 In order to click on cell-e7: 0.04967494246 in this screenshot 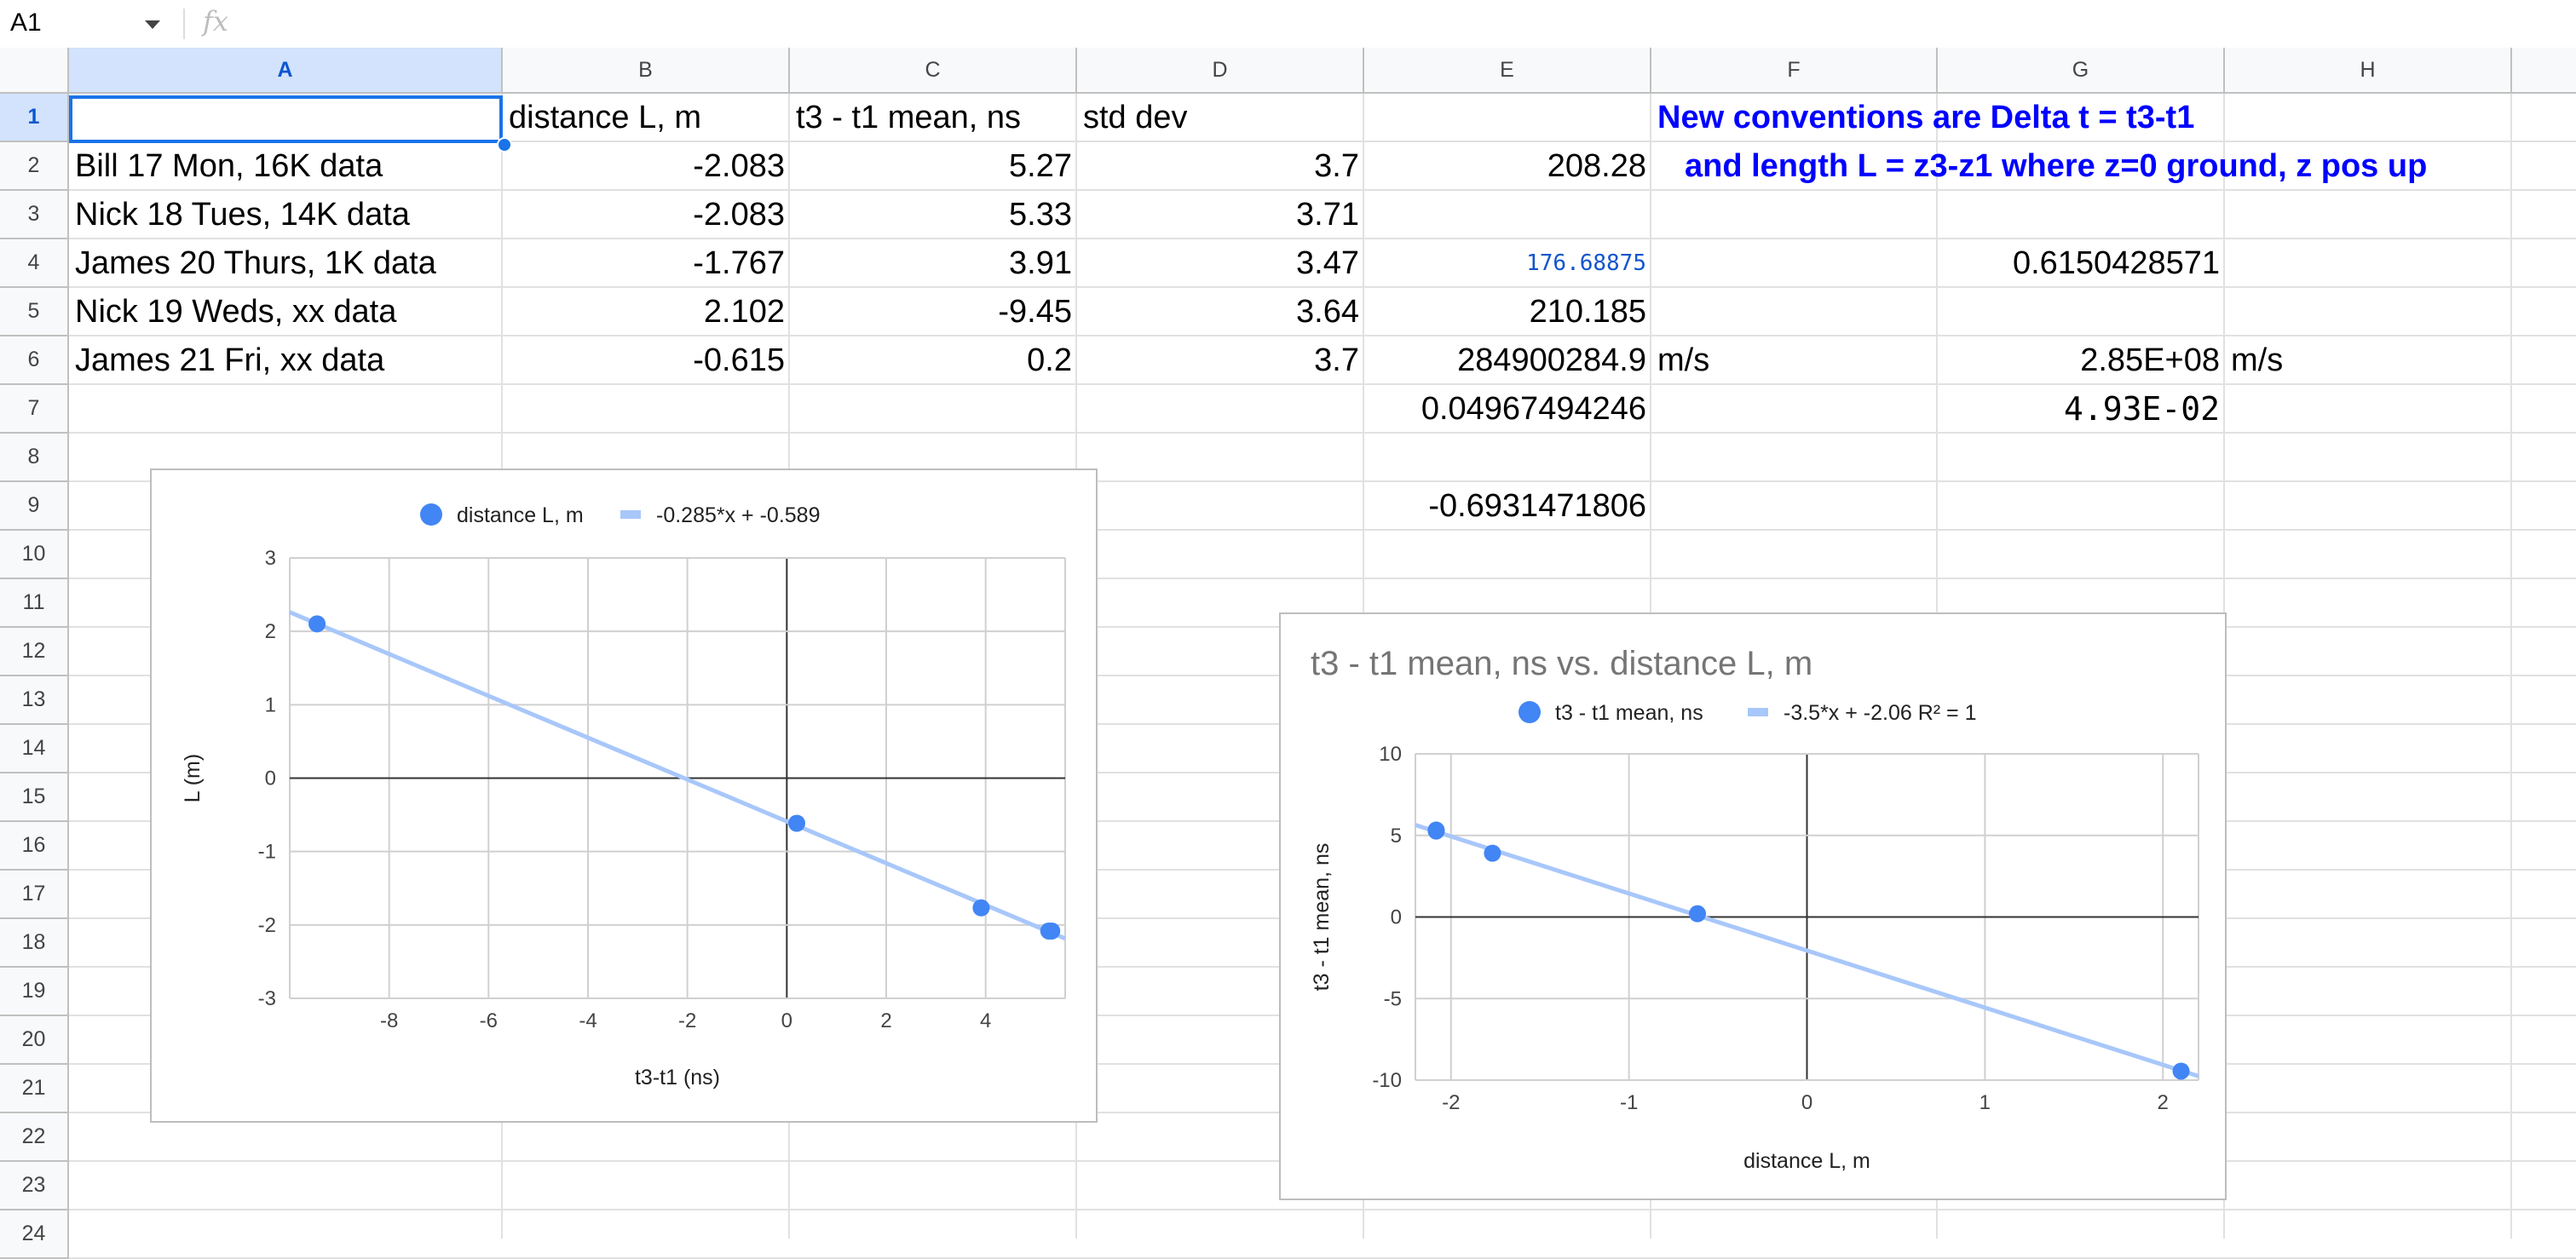, I will do `click(1533, 409)`.